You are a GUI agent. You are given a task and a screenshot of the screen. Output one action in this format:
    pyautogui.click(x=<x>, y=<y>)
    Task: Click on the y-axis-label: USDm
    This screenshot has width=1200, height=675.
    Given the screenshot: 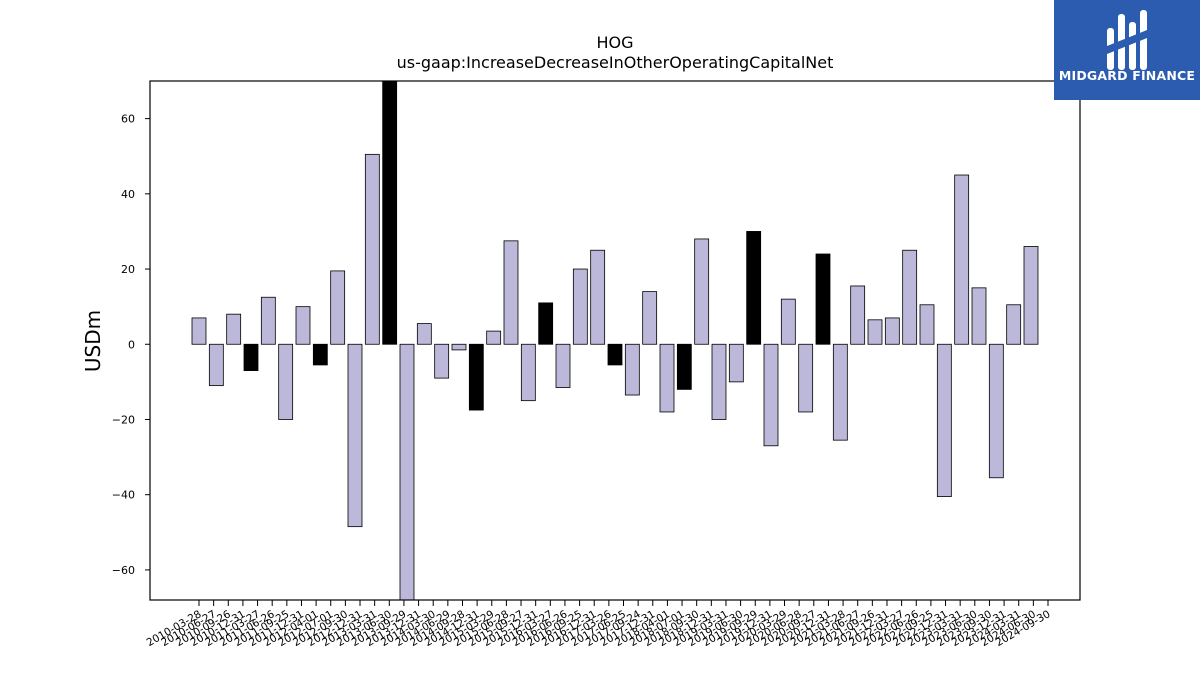 What is the action you would take?
    pyautogui.click(x=93, y=341)
    